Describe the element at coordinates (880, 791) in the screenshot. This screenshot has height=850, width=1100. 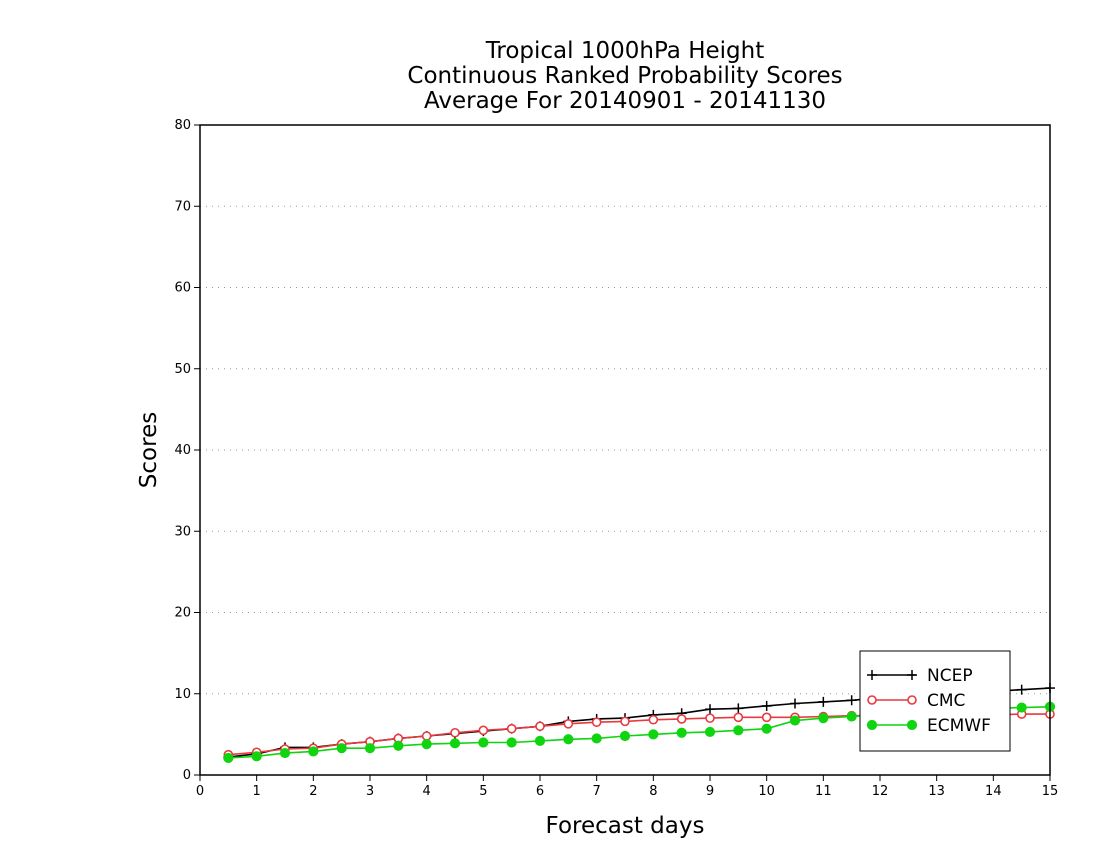
I see `x-tick-label-12: 12` at that location.